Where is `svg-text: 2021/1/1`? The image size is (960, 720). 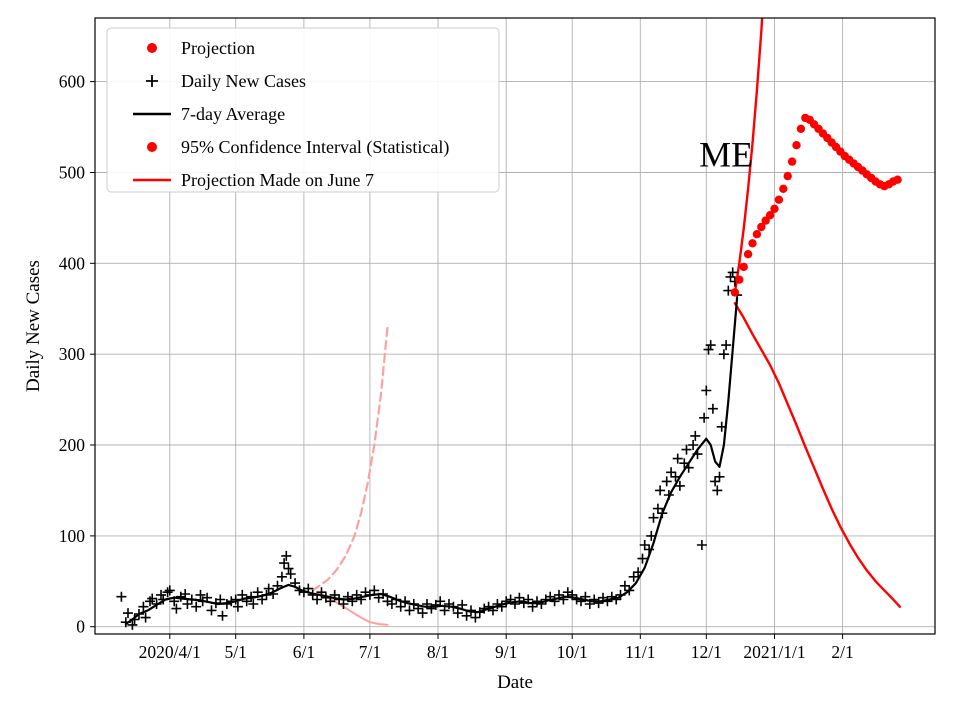 svg-text: 2021/1/1 is located at coordinates (774, 652).